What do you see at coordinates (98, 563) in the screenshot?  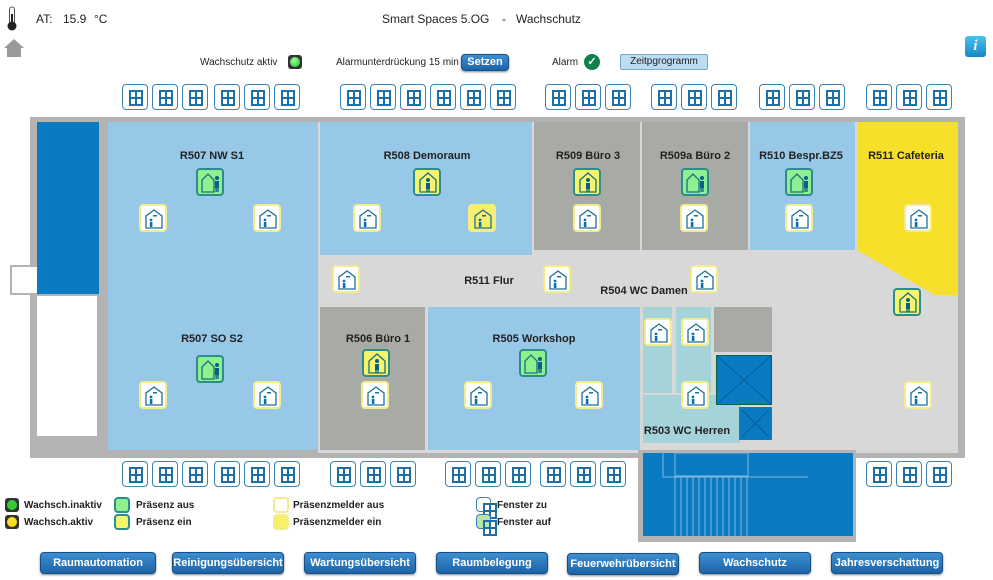 I see `nav-raumautomation: Raumautomation` at bounding box center [98, 563].